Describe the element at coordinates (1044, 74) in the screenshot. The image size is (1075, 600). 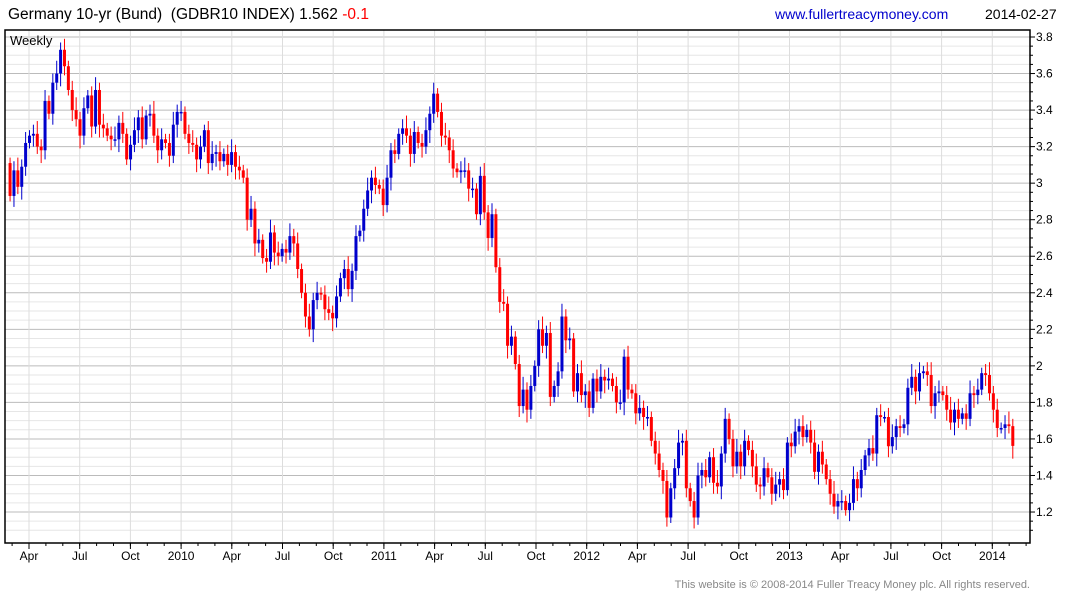
I see `y-tick-label: 3.6` at that location.